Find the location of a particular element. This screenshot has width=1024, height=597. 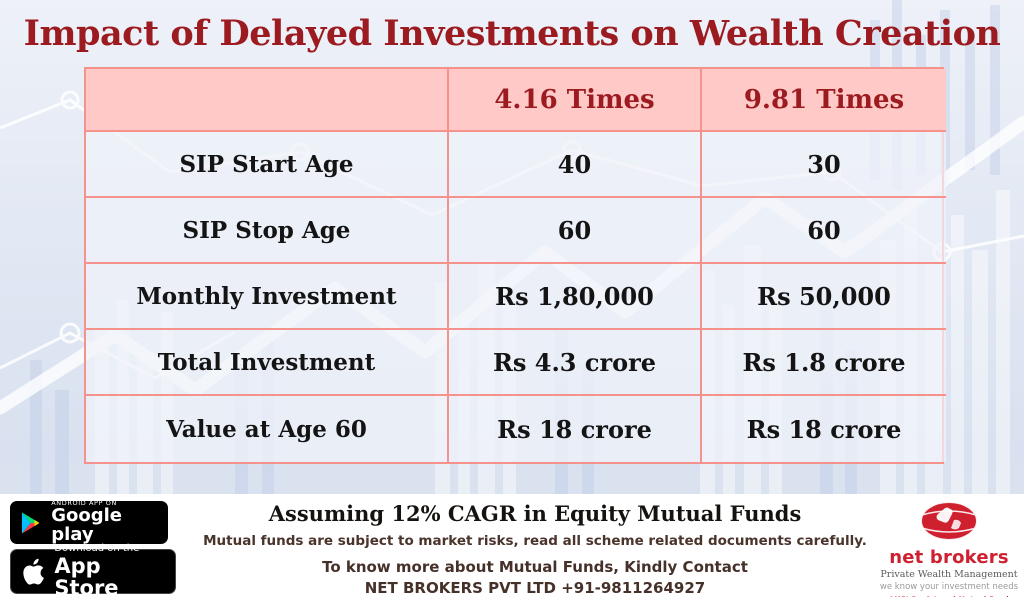

assumption-text: Assuming 12% CAGR in Equity Mutual Funds is located at coordinates (535, 513).